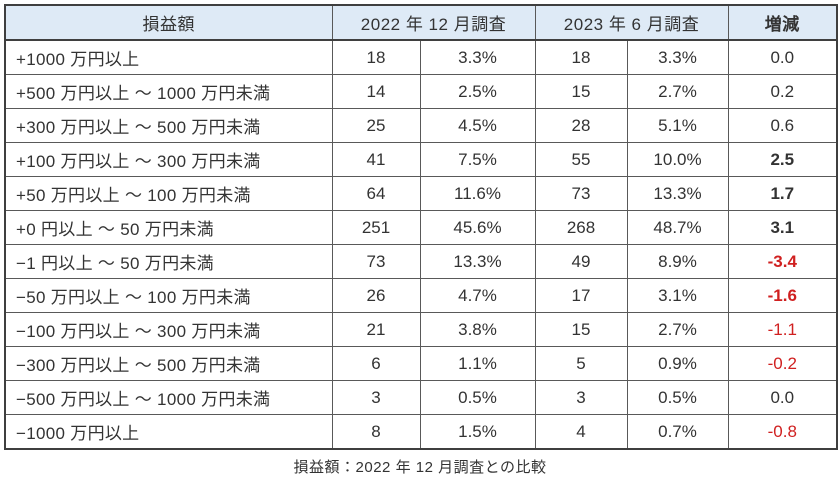  What do you see at coordinates (168, 329) in the screenshot?
I see `row-label: −100 万円以上 ～ 300 万円未満` at bounding box center [168, 329].